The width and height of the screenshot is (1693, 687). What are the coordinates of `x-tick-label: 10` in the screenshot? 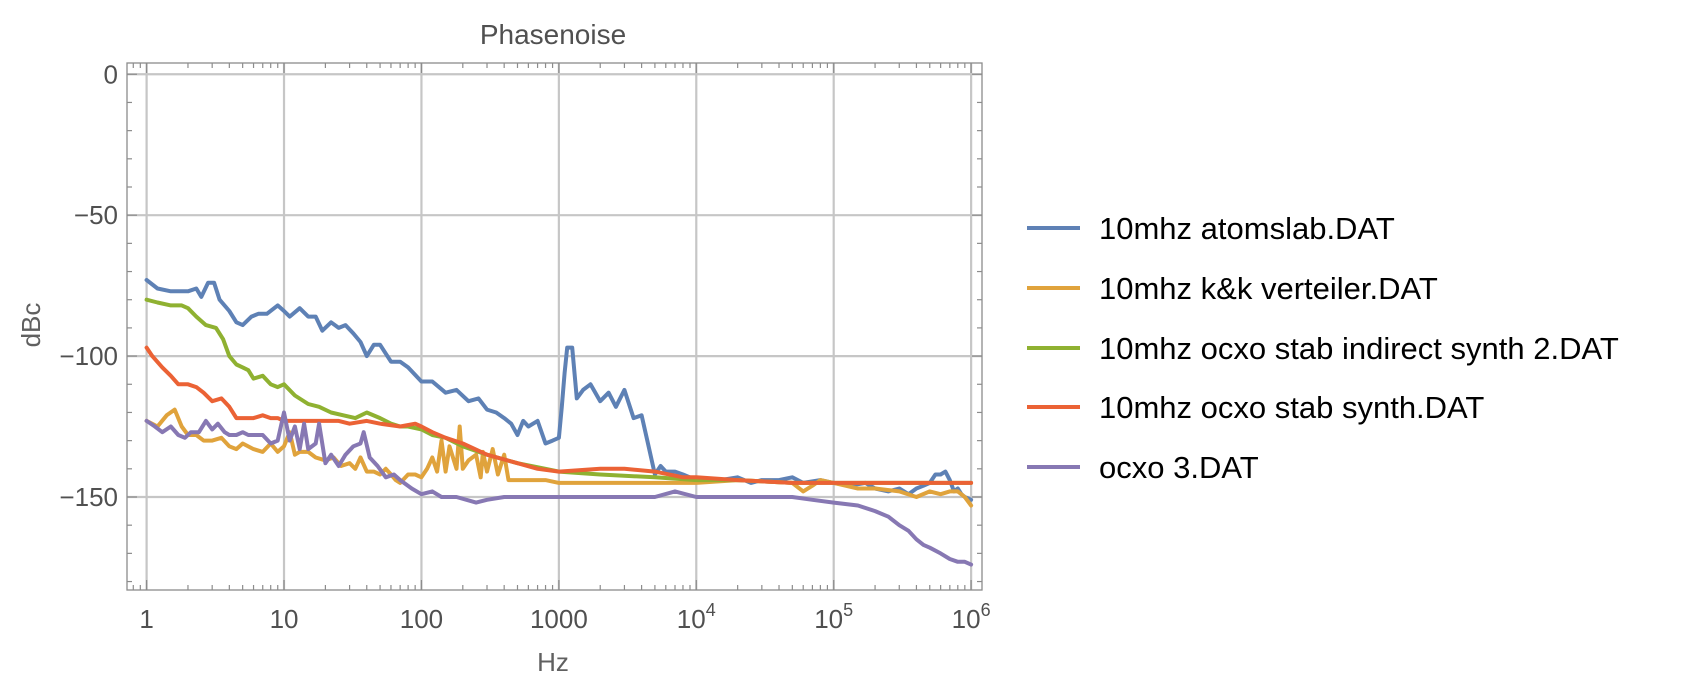 It's located at (284, 619).